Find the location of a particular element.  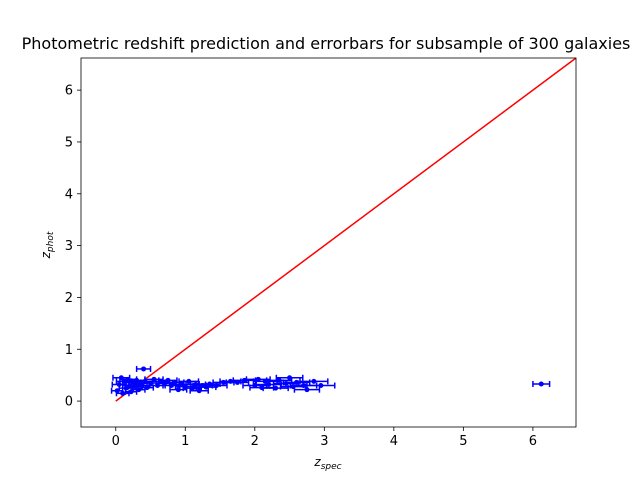

y-tick-label: 6 is located at coordinates (69, 91).